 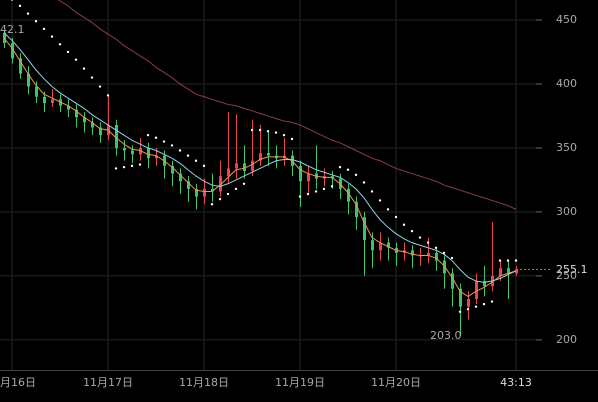 What do you see at coordinates (566, 83) in the screenshot?
I see `y-tick-label: 400` at bounding box center [566, 83].